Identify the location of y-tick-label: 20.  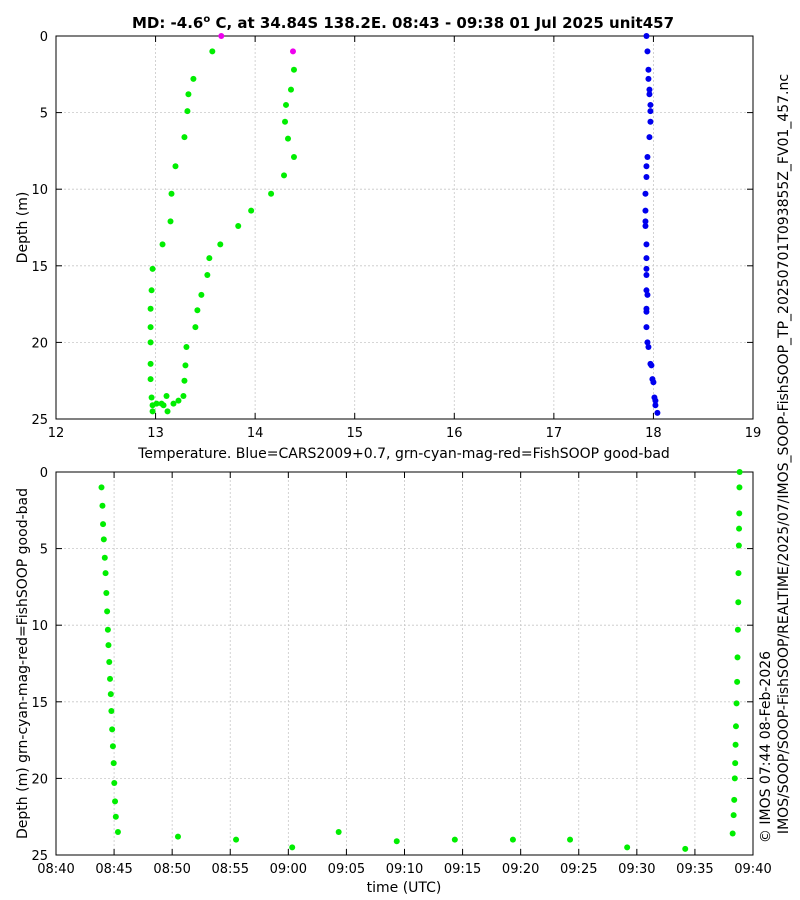
(39, 343).